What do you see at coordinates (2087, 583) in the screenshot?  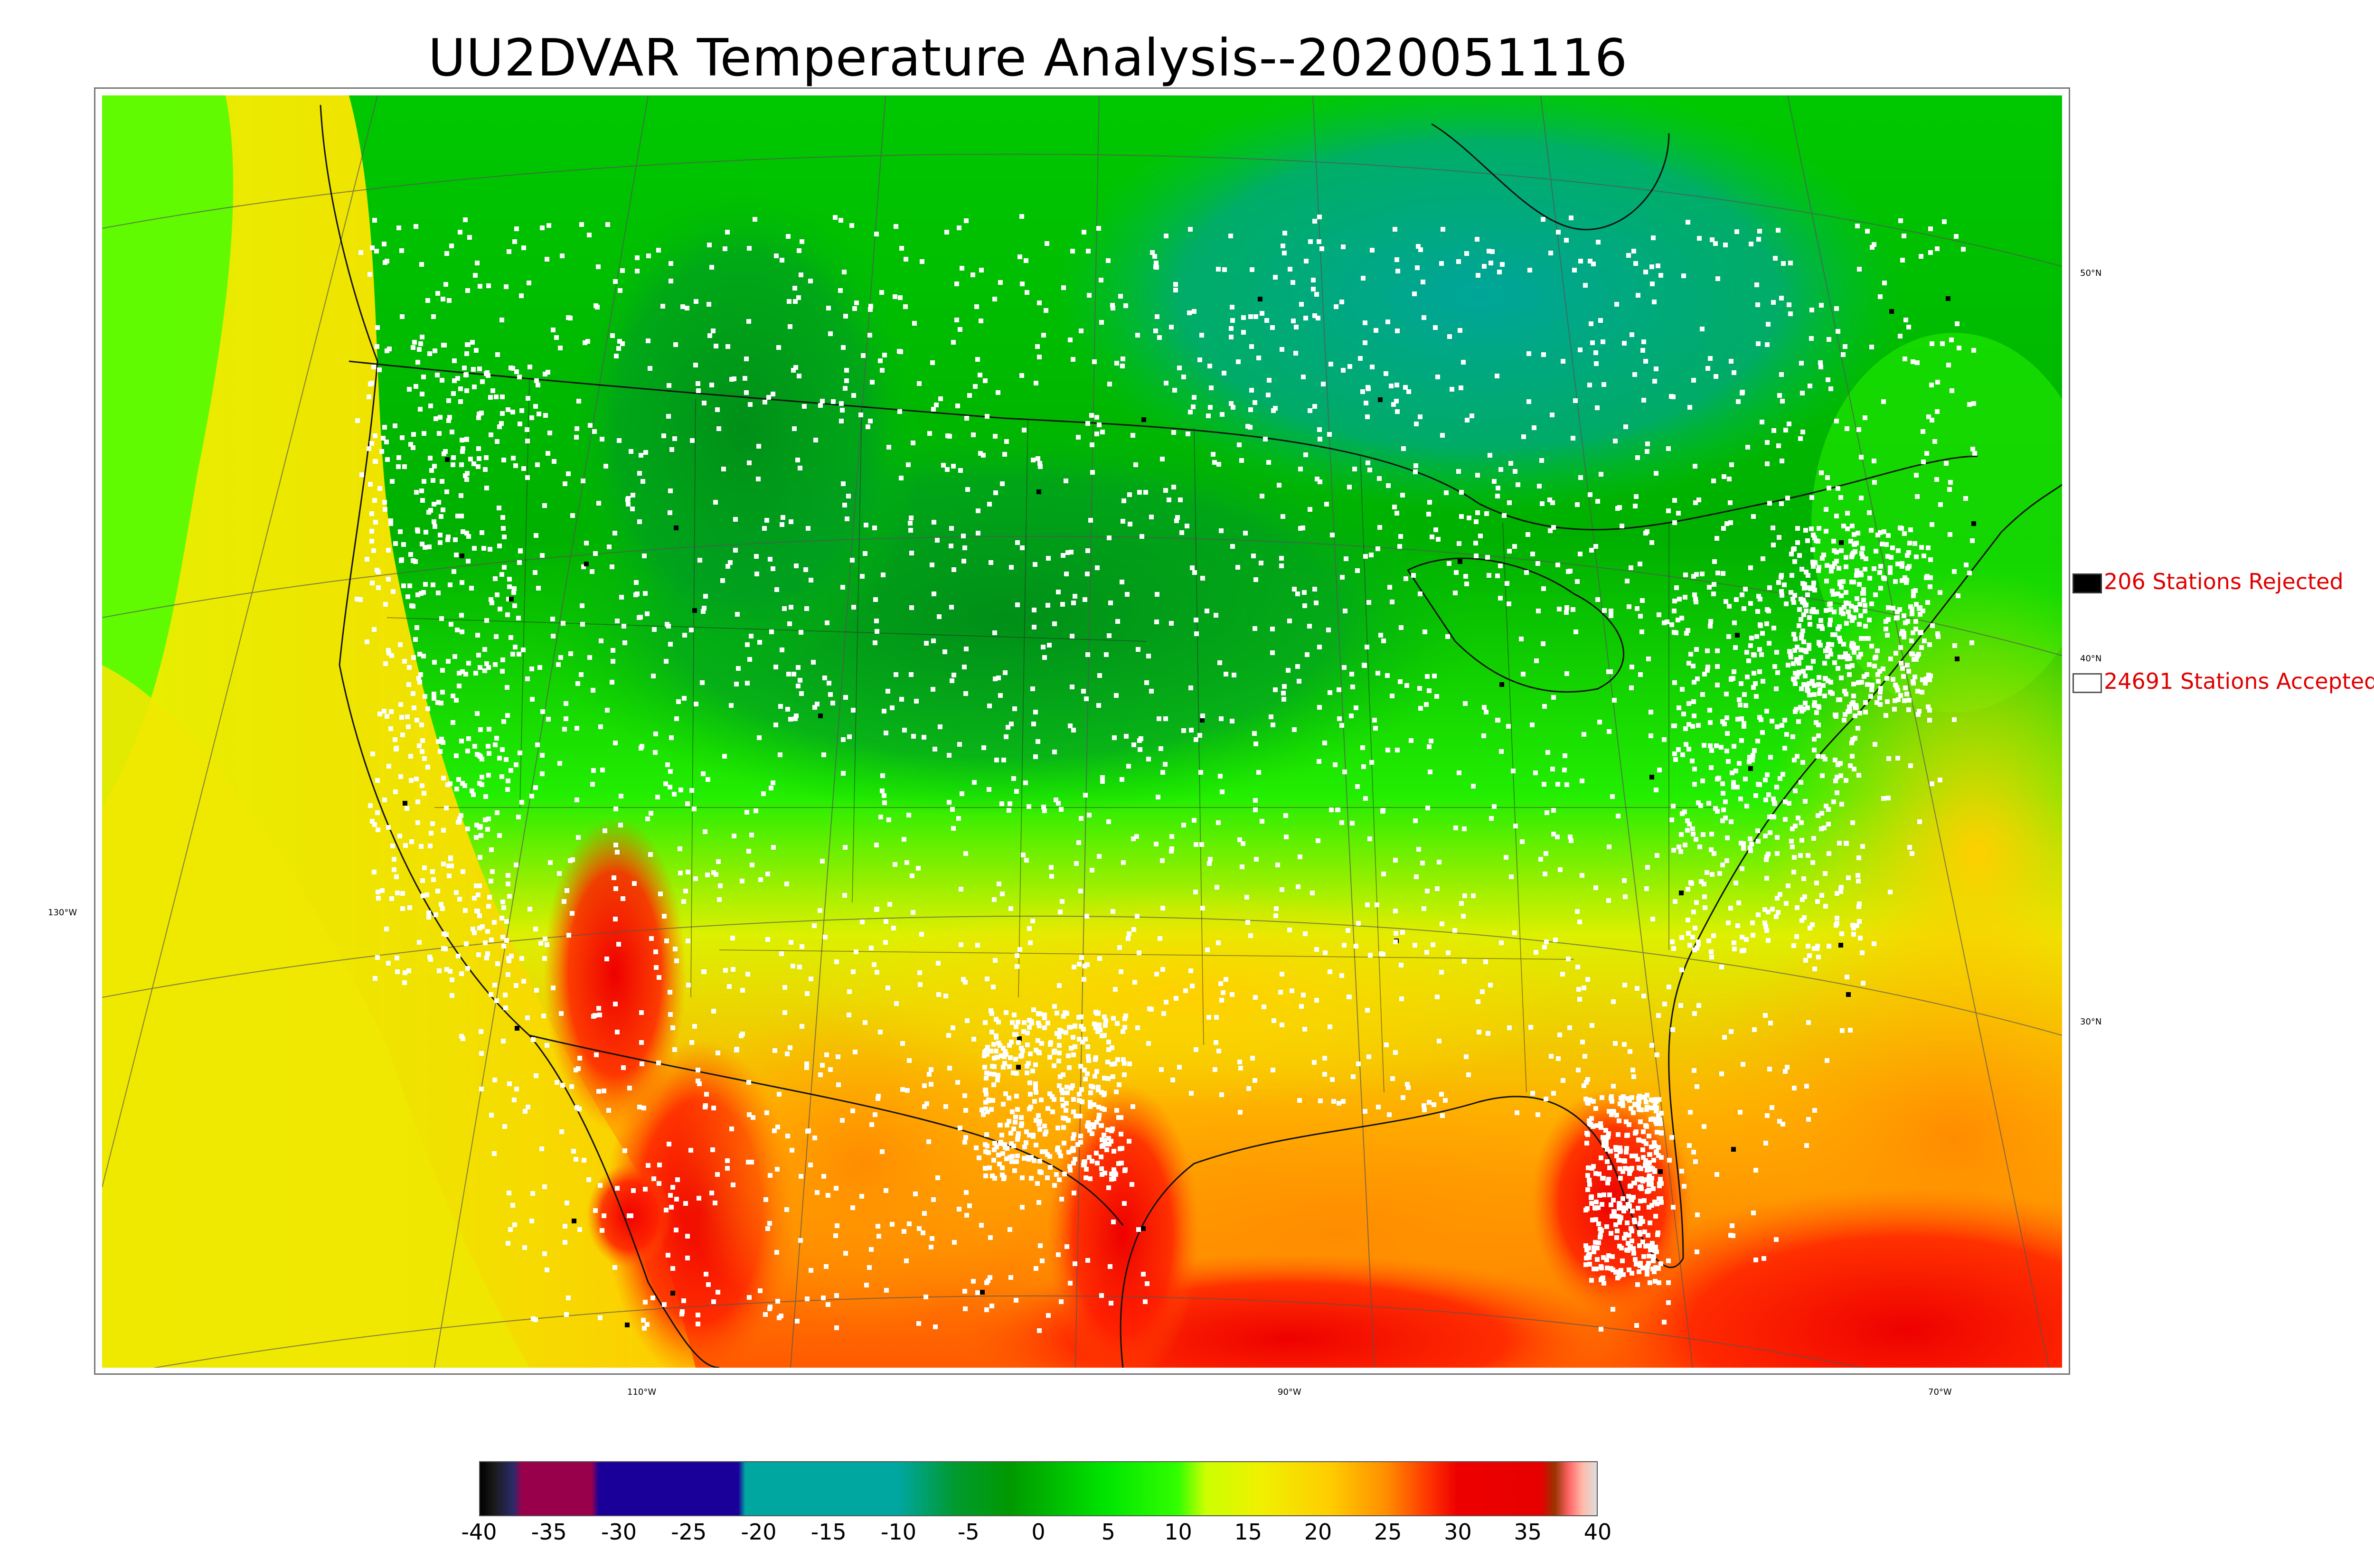 I see `legend-rejected-swatch` at bounding box center [2087, 583].